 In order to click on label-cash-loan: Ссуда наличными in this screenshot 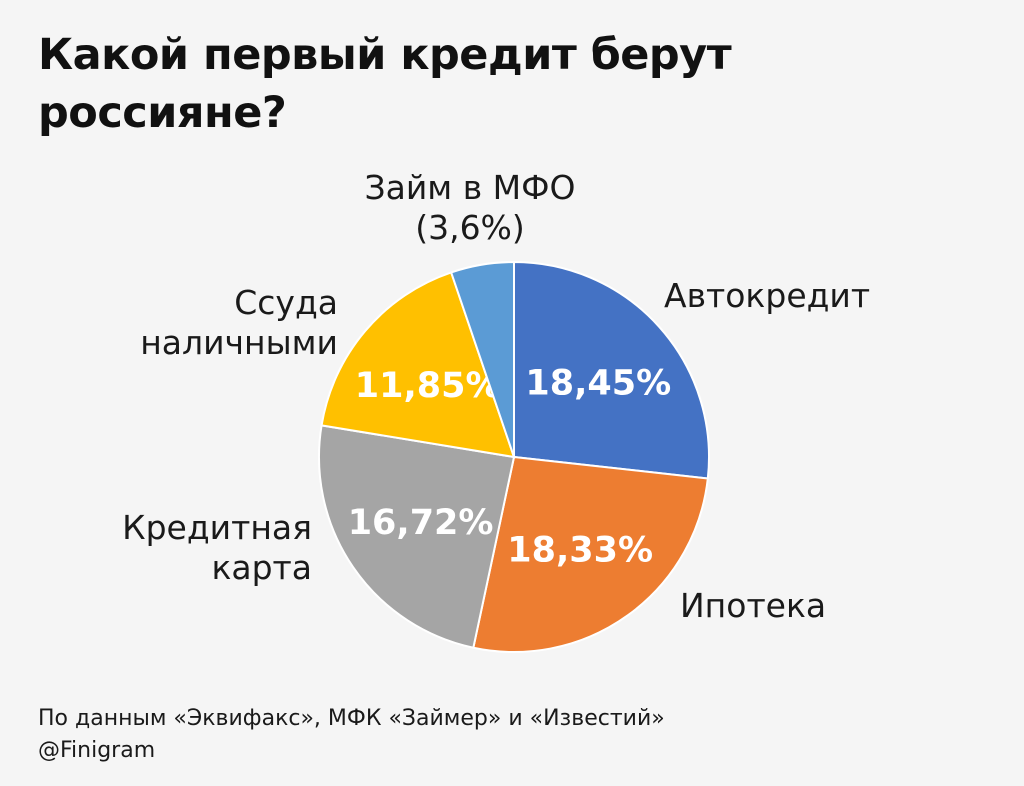, I will do `click(239, 322)`.